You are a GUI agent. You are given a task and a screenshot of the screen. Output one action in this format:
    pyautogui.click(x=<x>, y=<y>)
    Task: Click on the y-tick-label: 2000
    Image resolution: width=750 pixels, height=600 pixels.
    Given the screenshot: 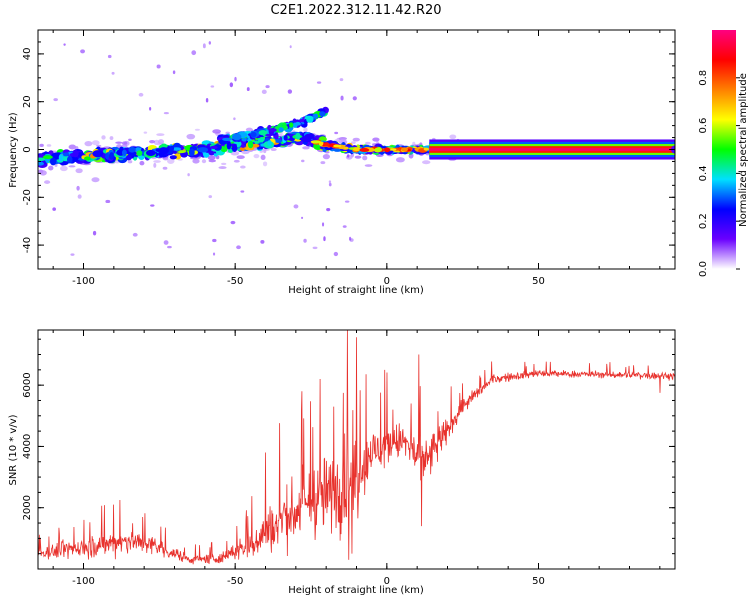 What is the action you would take?
    pyautogui.click(x=27, y=507)
    